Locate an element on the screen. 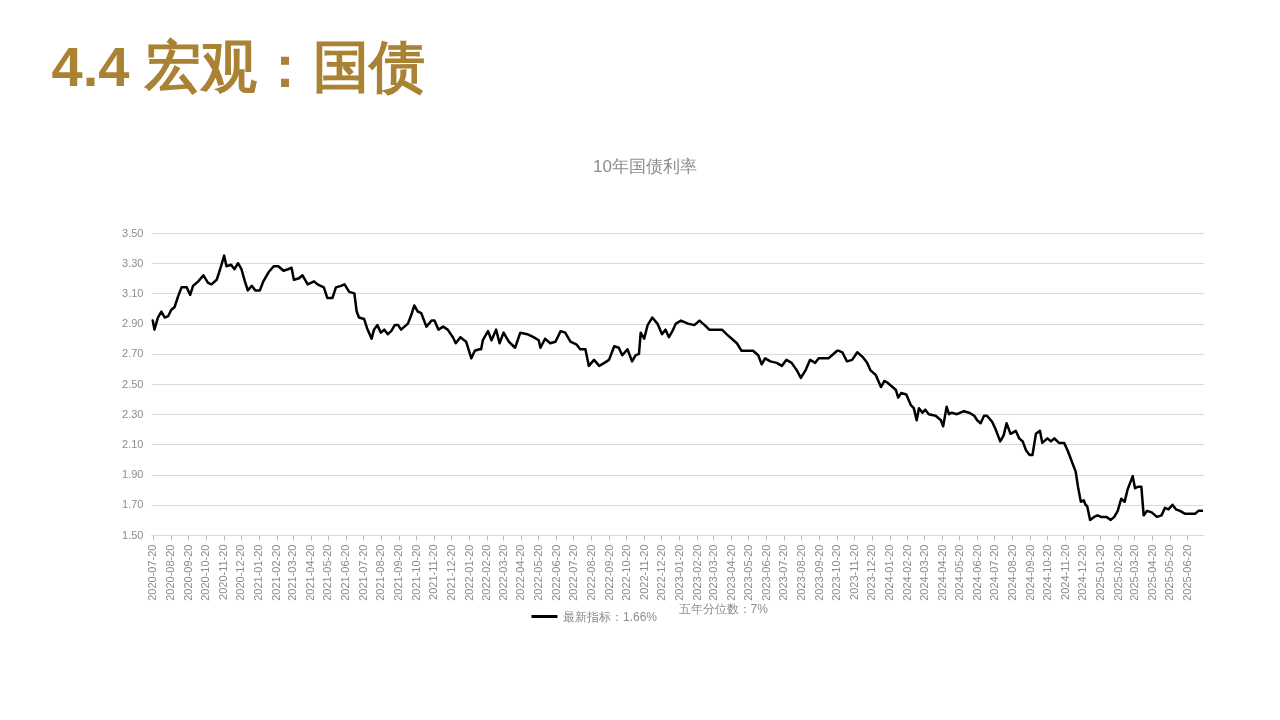 This screenshot has width=1280, height=720. x-tick-label: 2022-12-20 is located at coordinates (660, 572).